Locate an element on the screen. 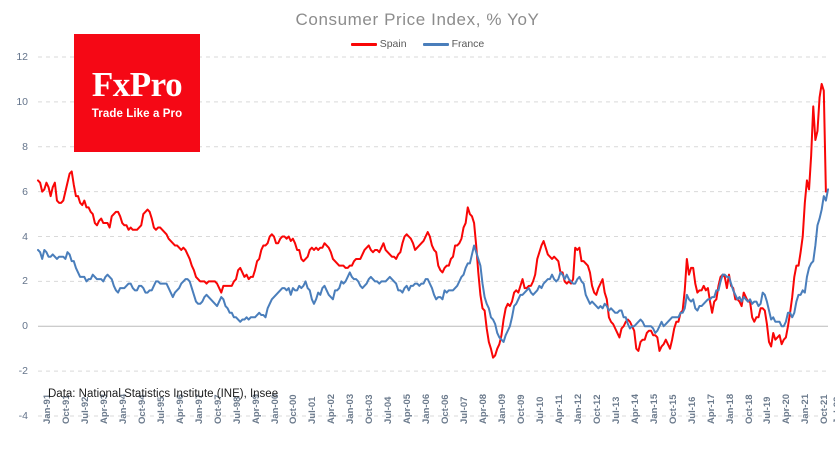 Image resolution: width=835 pixels, height=470 pixels. legend-item-spain: Spain is located at coordinates (378, 44).